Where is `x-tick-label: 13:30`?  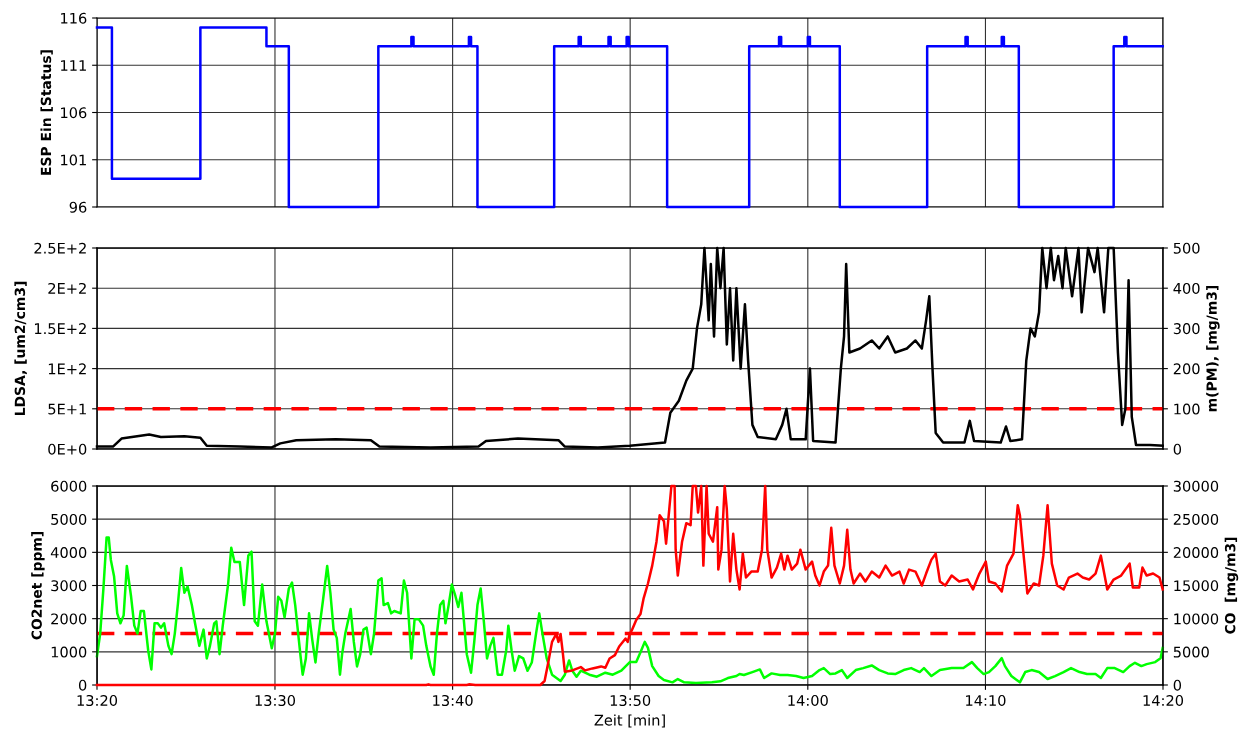 x-tick-label: 13:30 is located at coordinates (275, 700).